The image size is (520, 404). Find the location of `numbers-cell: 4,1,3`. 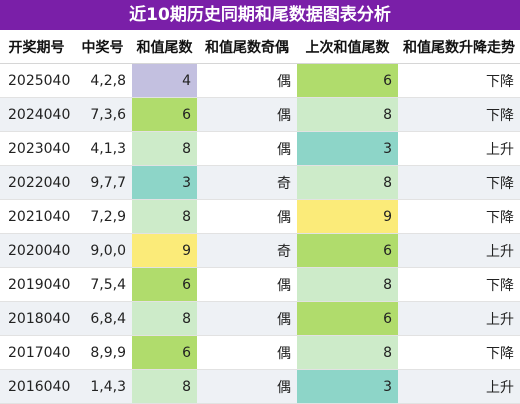

numbers-cell: 4,1,3 is located at coordinates (102, 148).